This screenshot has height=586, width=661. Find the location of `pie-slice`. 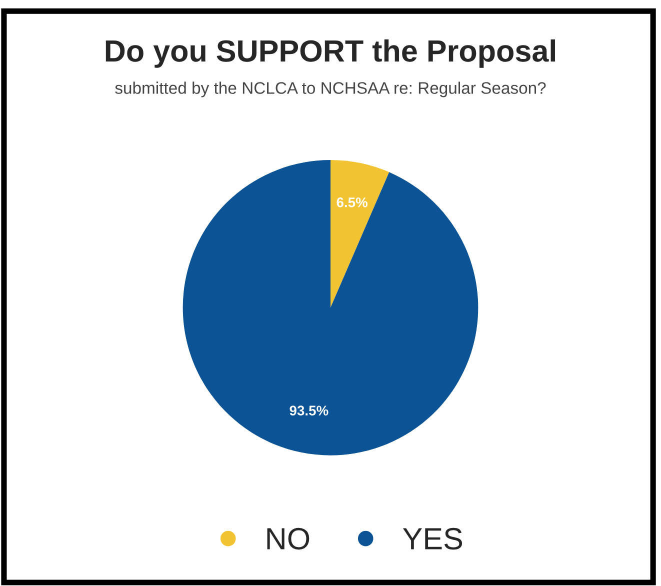

pie-slice is located at coordinates (360, 234).